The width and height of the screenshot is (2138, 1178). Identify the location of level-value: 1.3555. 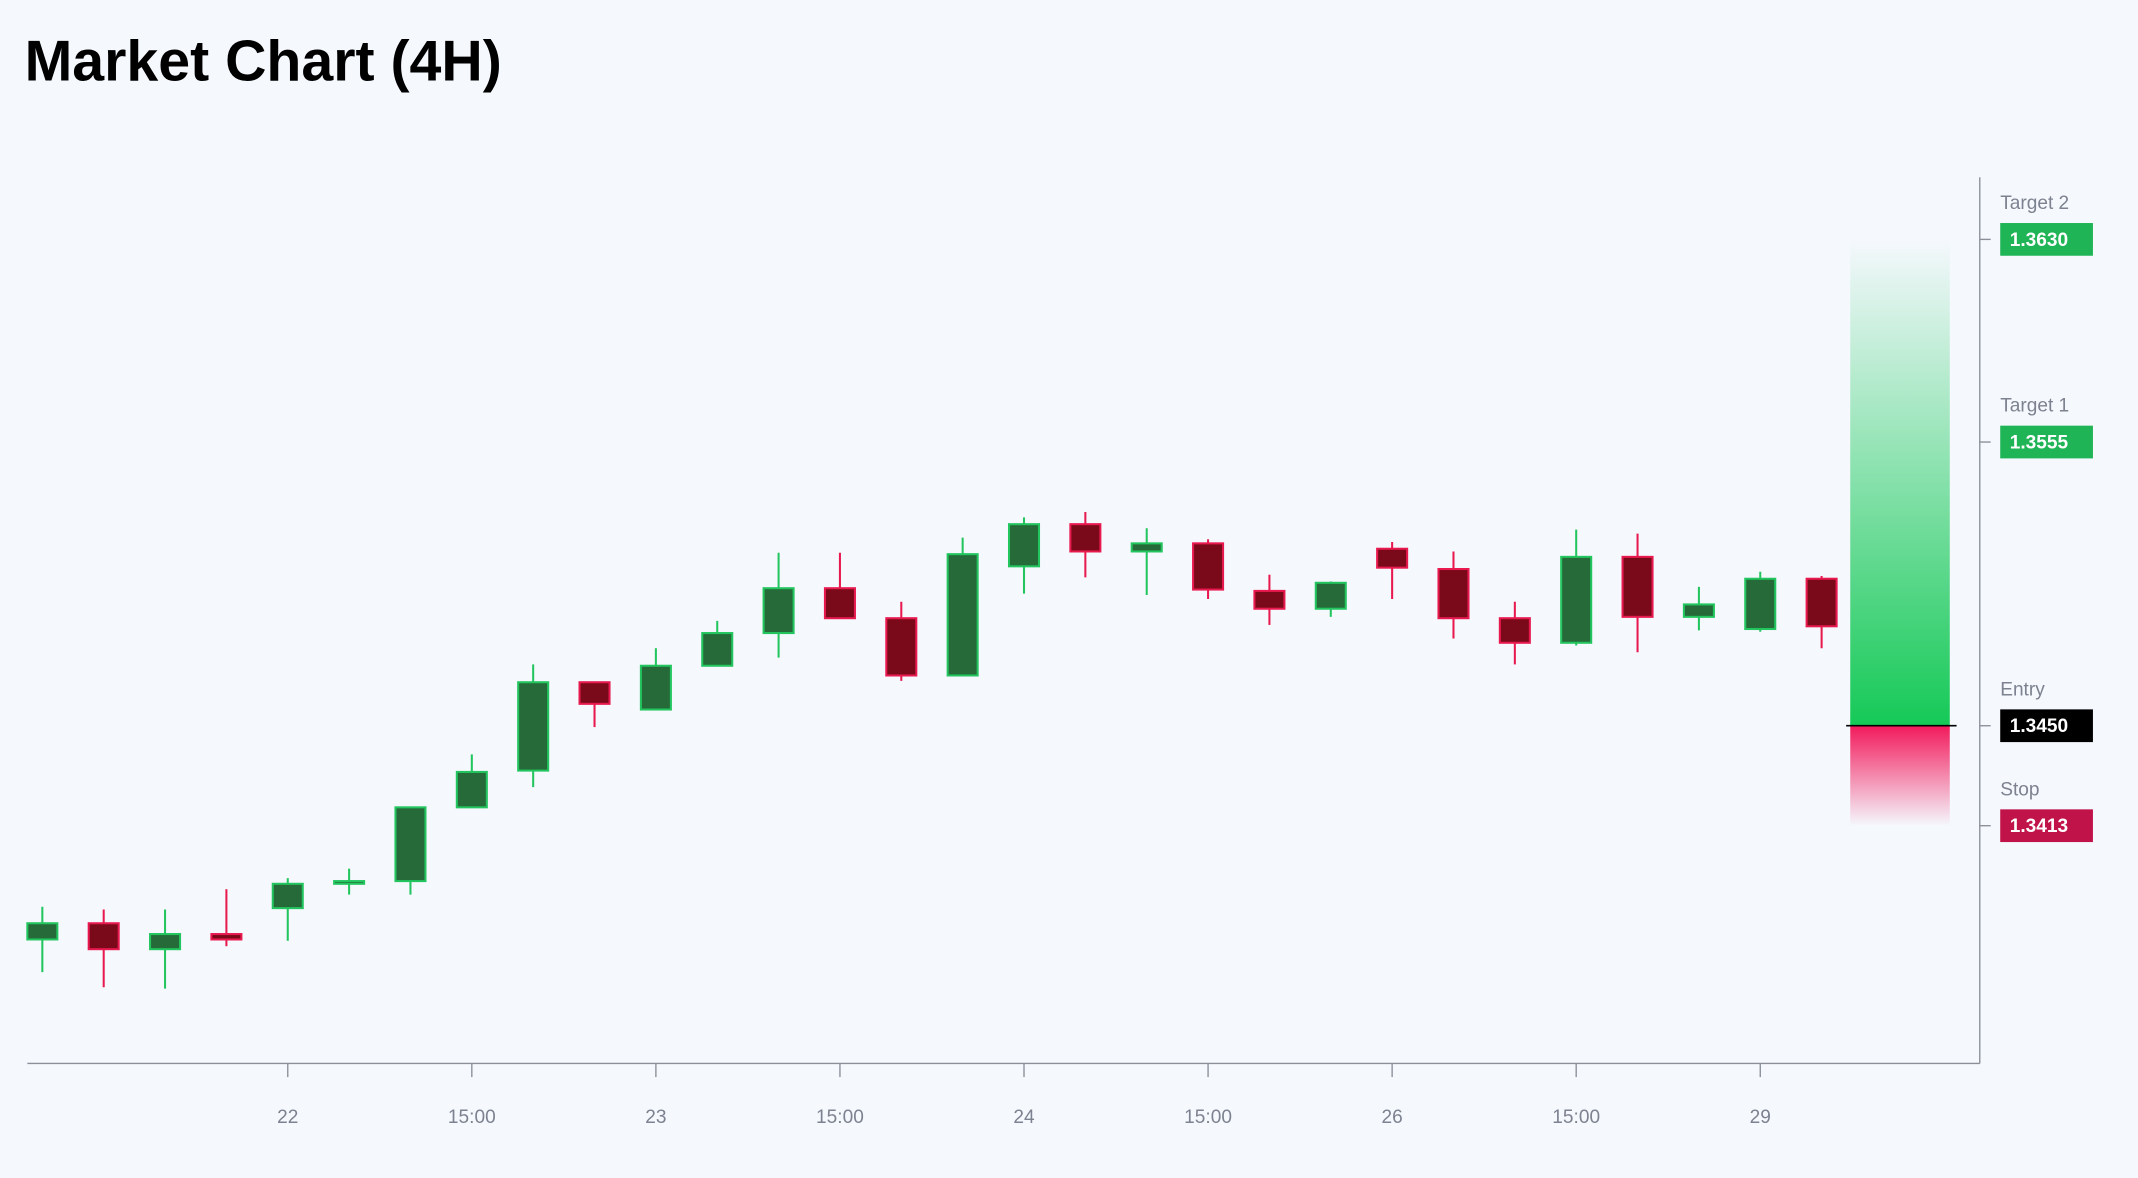
(2039, 442).